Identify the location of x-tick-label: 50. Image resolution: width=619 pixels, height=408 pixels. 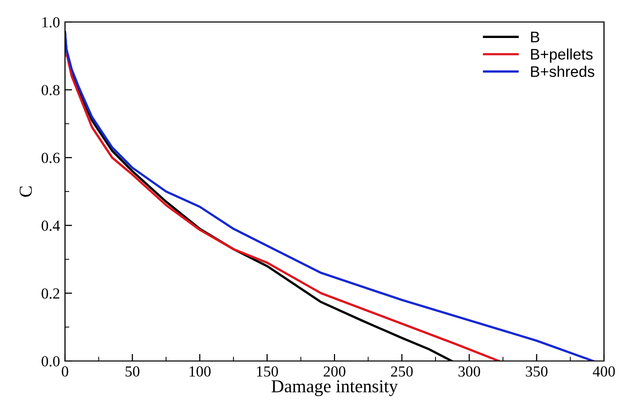
(133, 371).